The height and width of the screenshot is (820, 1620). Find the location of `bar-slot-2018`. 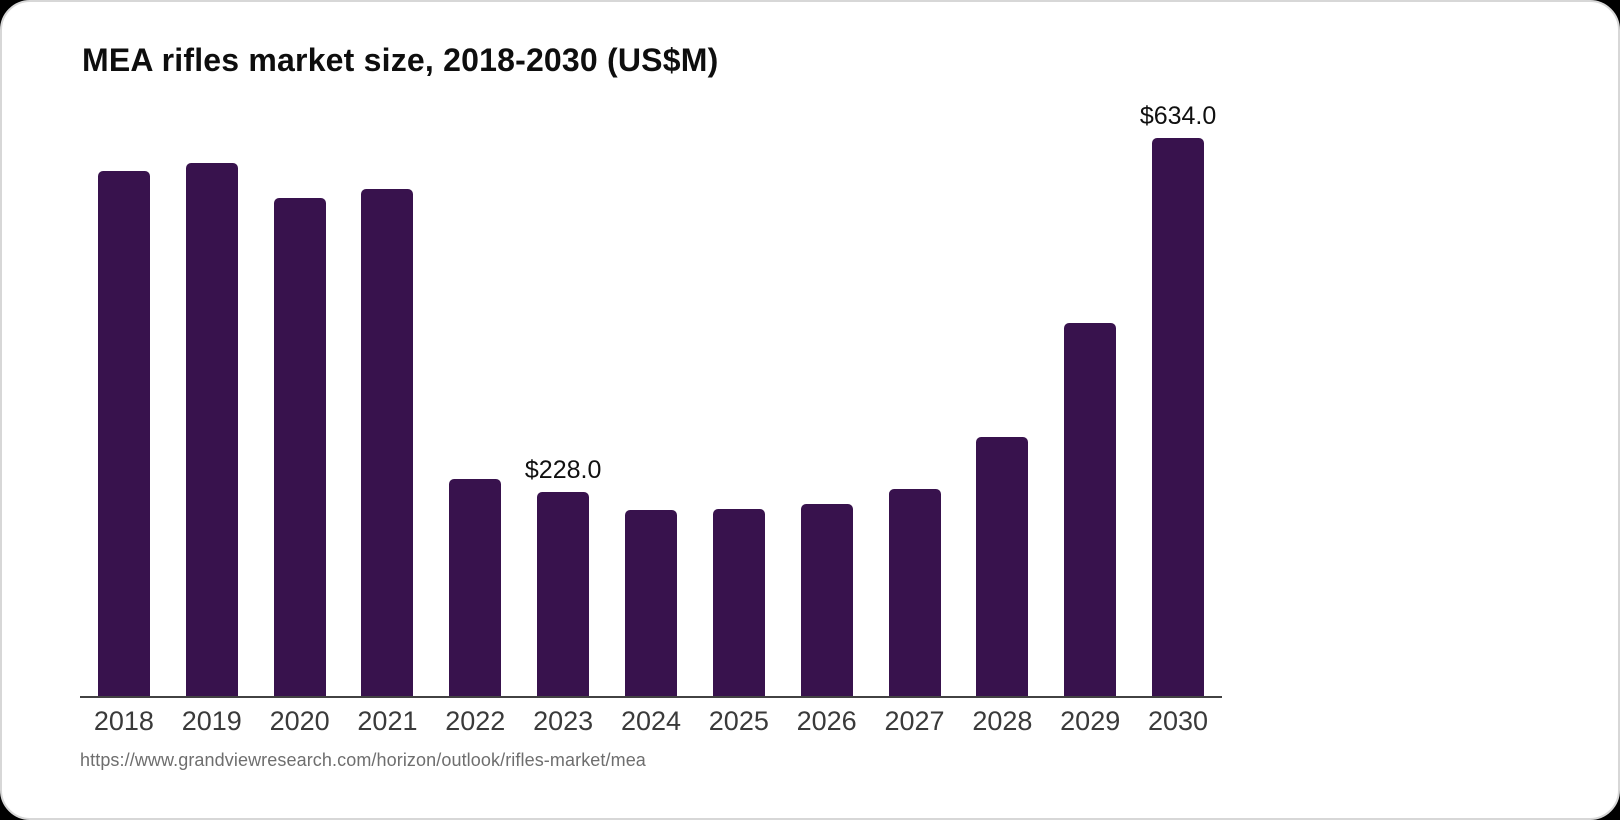

bar-slot-2018 is located at coordinates (124, 399).